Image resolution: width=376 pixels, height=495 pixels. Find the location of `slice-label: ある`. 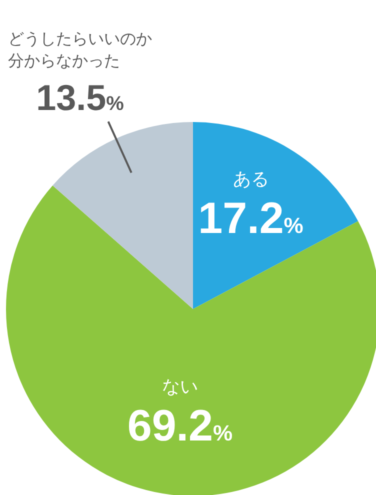

slice-label: ある is located at coordinates (250, 179).